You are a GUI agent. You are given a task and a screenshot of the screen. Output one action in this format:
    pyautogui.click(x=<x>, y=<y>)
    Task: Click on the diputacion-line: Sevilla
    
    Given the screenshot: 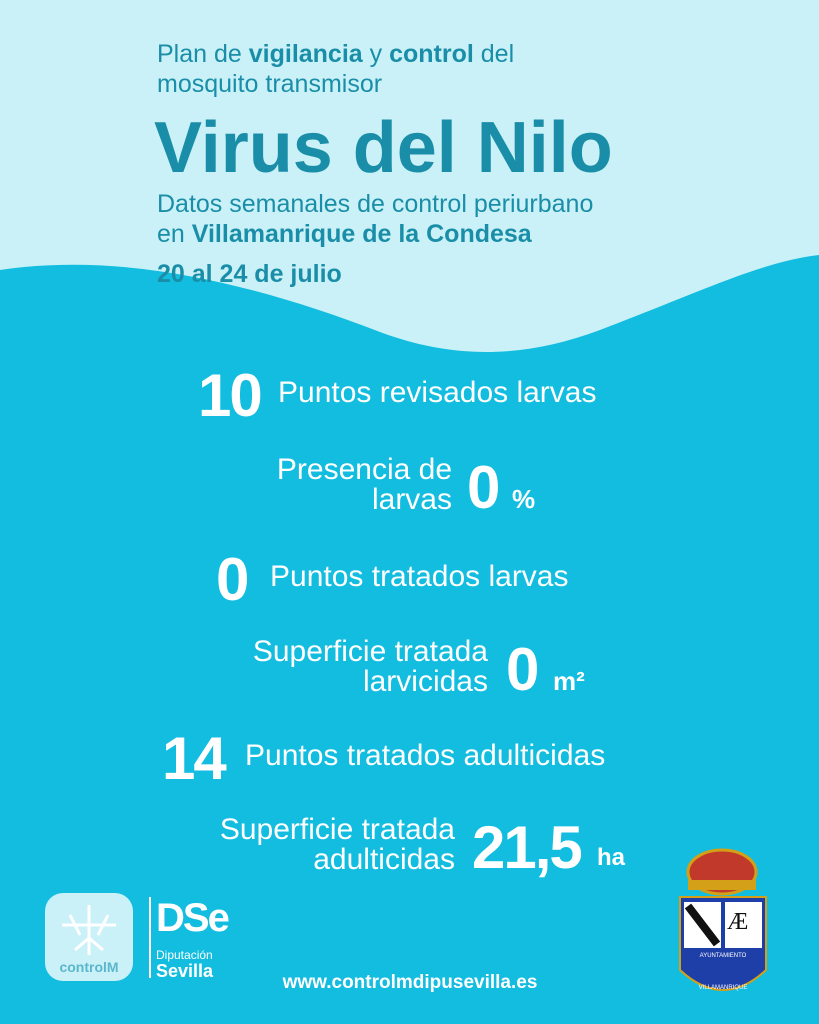 What is the action you would take?
    pyautogui.click(x=185, y=971)
    